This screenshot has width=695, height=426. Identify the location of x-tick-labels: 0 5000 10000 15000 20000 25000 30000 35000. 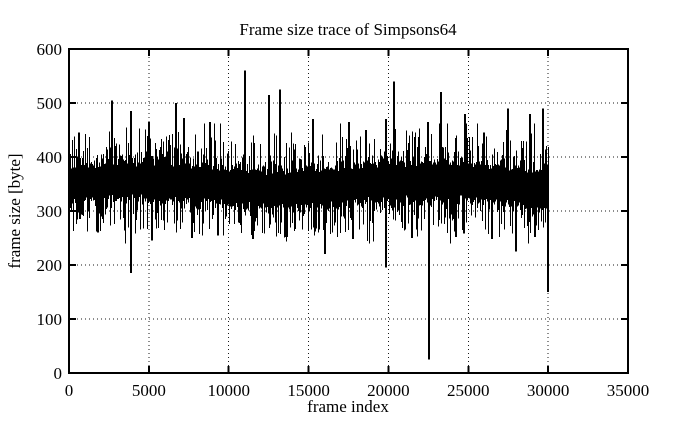
(357, 390).